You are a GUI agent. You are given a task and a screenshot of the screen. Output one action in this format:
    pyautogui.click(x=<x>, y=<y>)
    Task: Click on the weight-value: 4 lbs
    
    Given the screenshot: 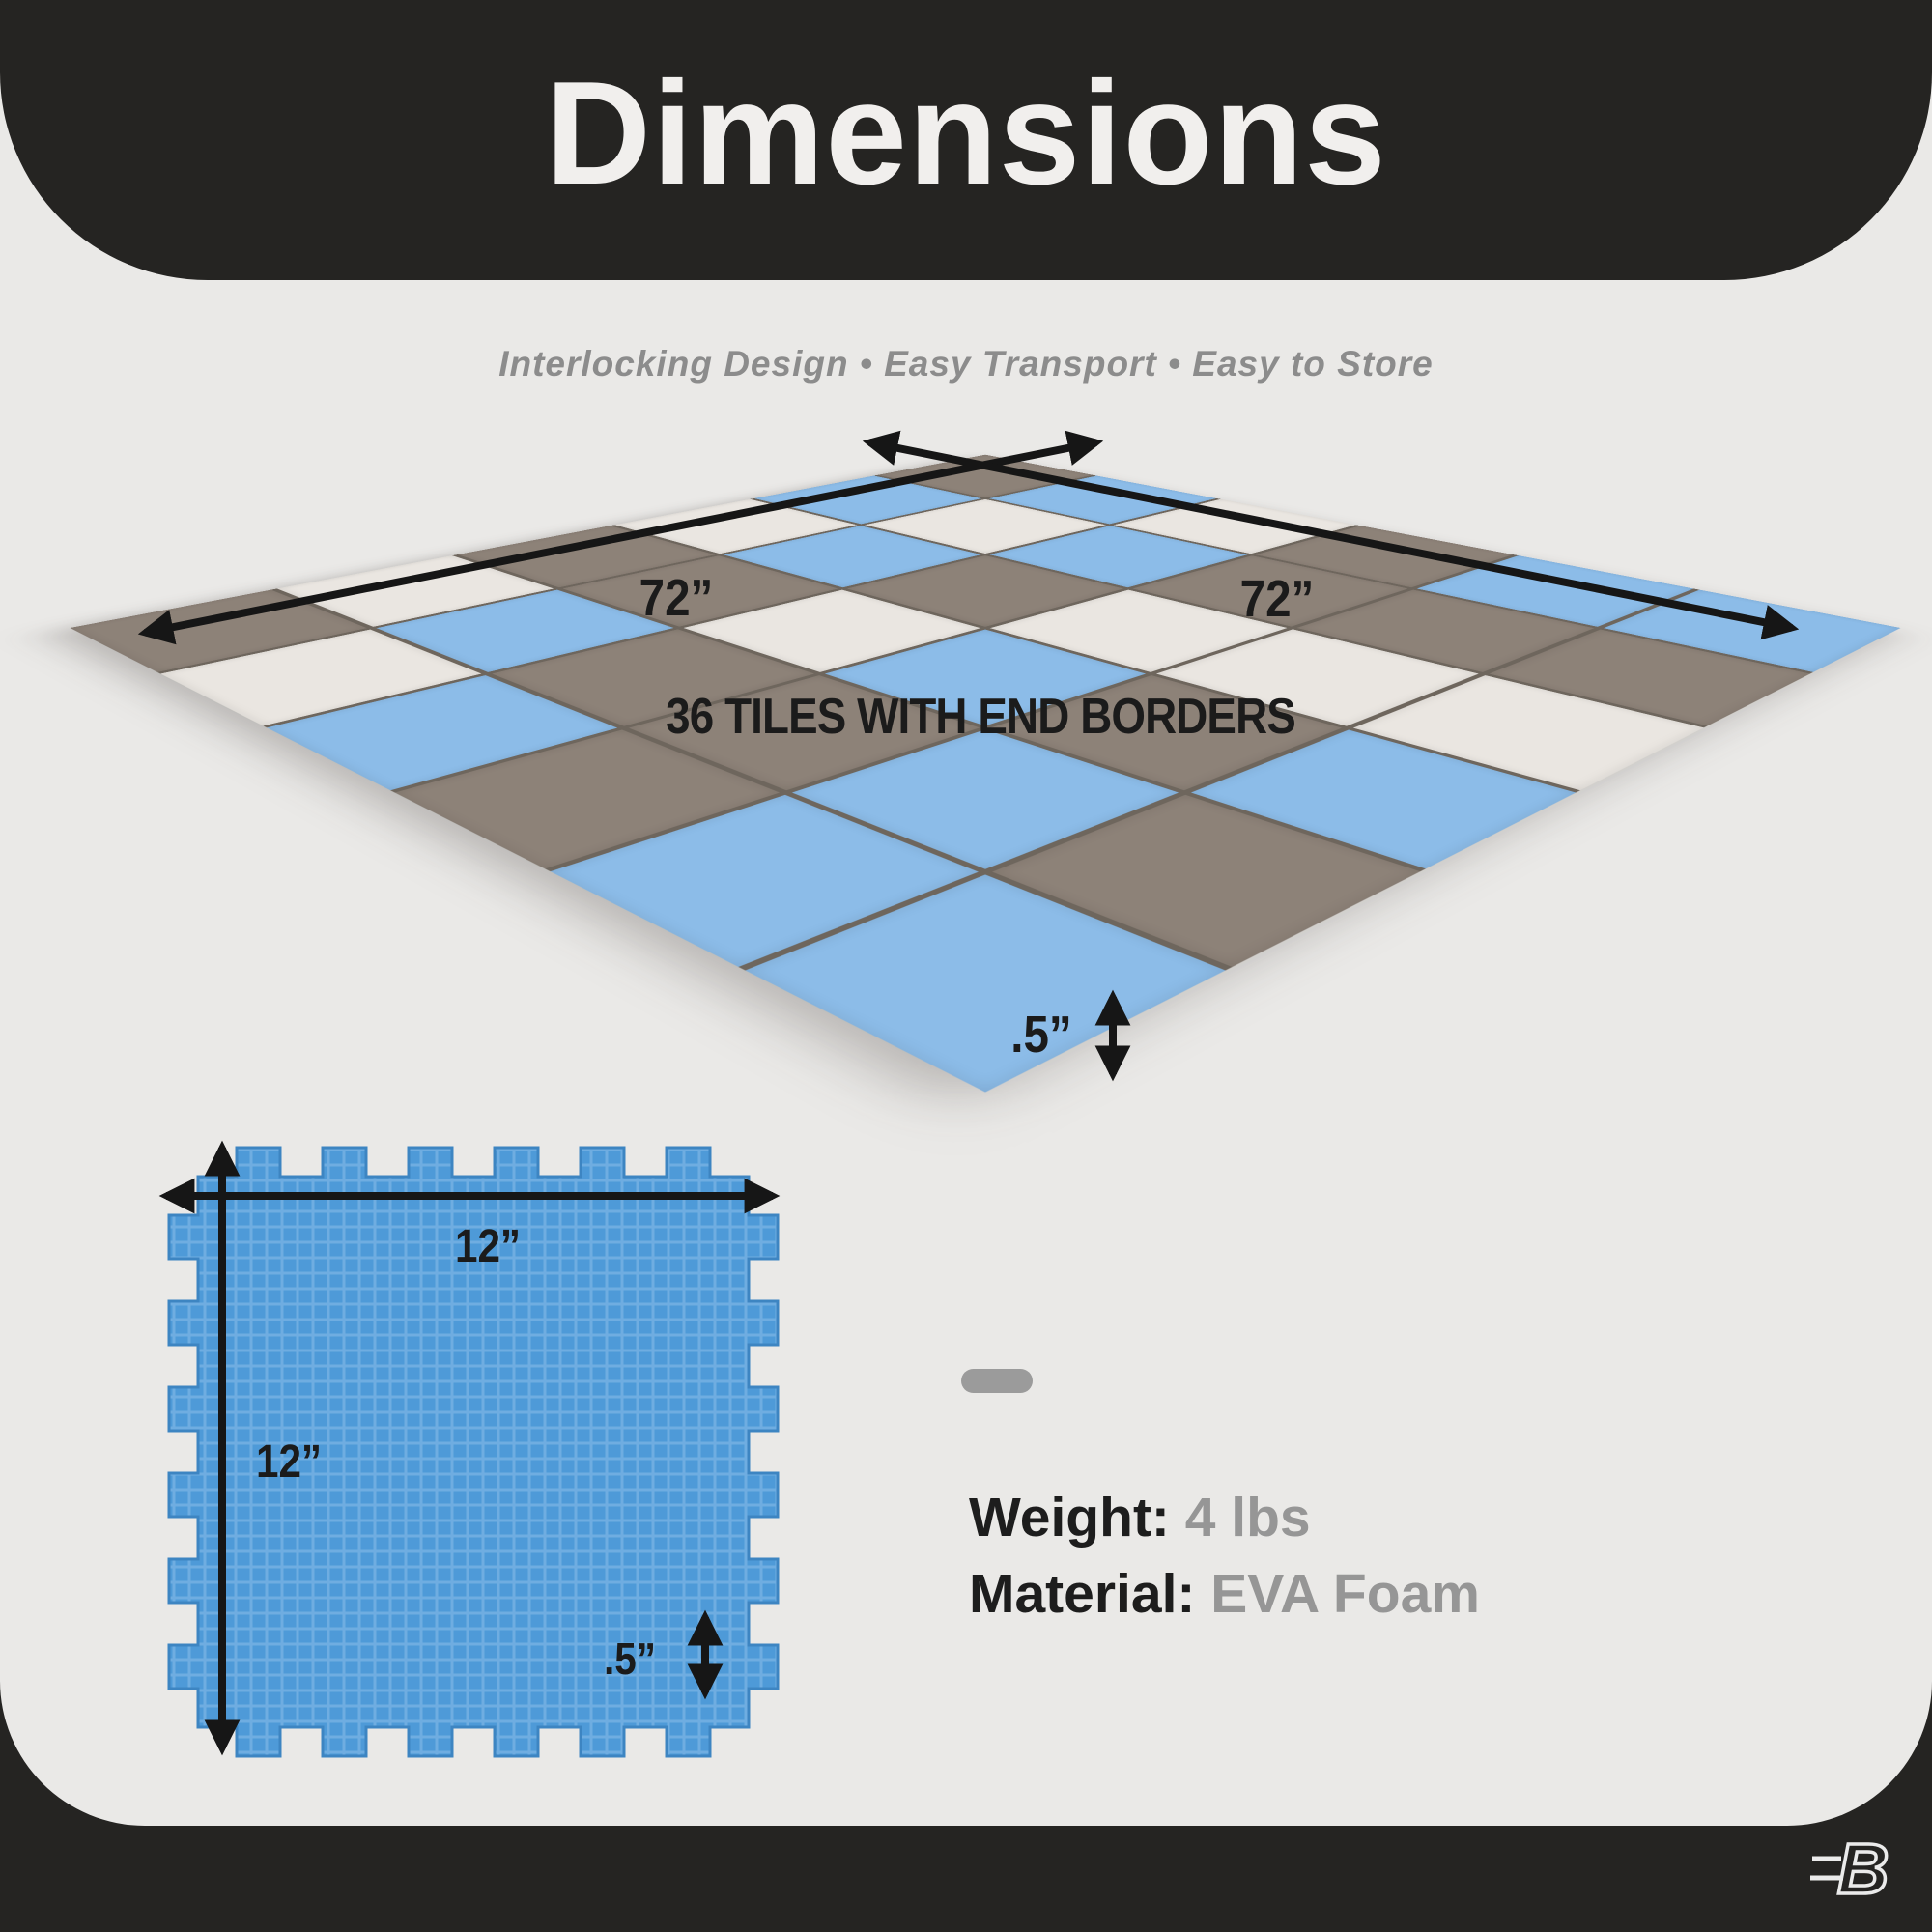 What is the action you would take?
    pyautogui.click(x=1240, y=1517)
    